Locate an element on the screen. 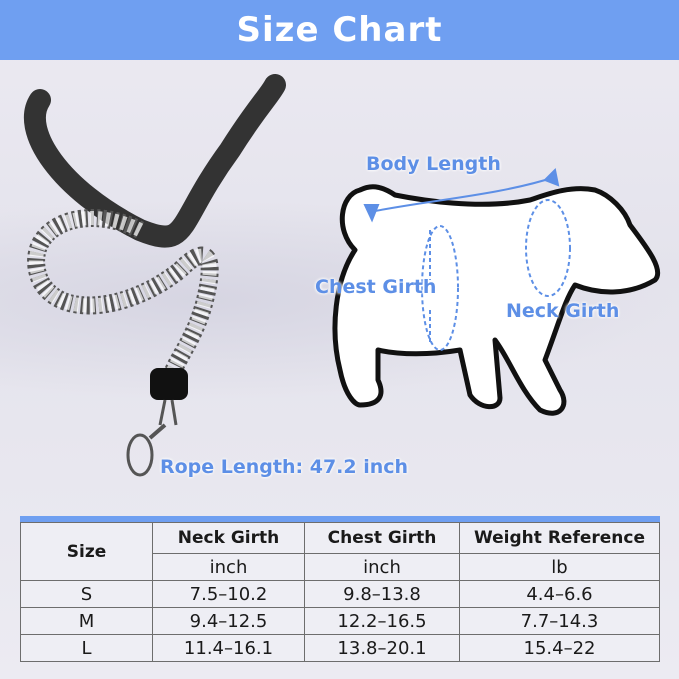  value-cell: 15.4–22 is located at coordinates (559, 648).